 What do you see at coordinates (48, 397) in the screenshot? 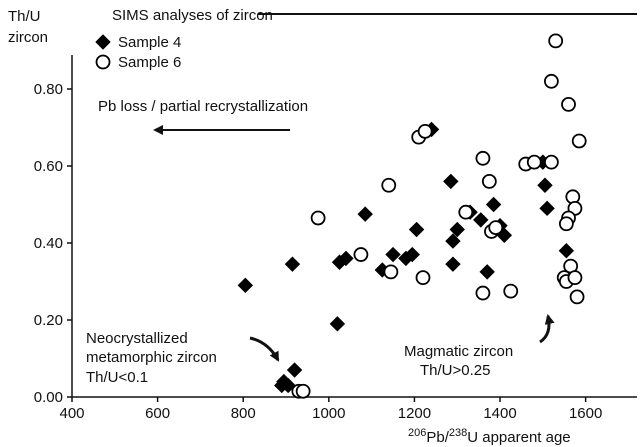
I see `y-tick-label: 0.00` at bounding box center [48, 397].